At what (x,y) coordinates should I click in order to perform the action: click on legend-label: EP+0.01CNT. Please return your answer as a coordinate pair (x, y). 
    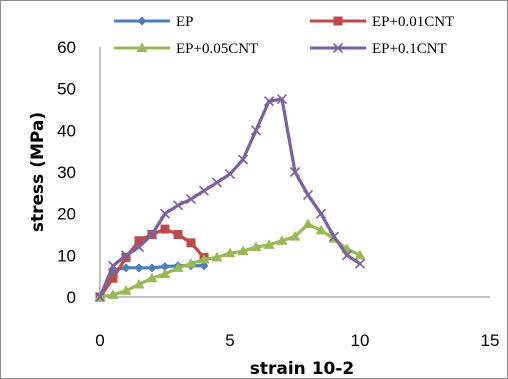
    Looking at the image, I should click on (413, 22).